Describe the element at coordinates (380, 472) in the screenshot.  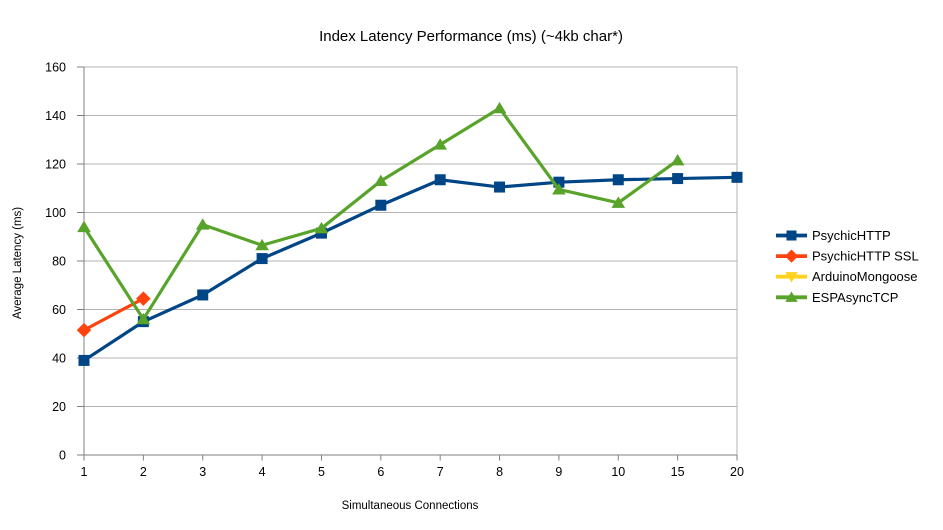
I see `x-tick-label: 6` at that location.